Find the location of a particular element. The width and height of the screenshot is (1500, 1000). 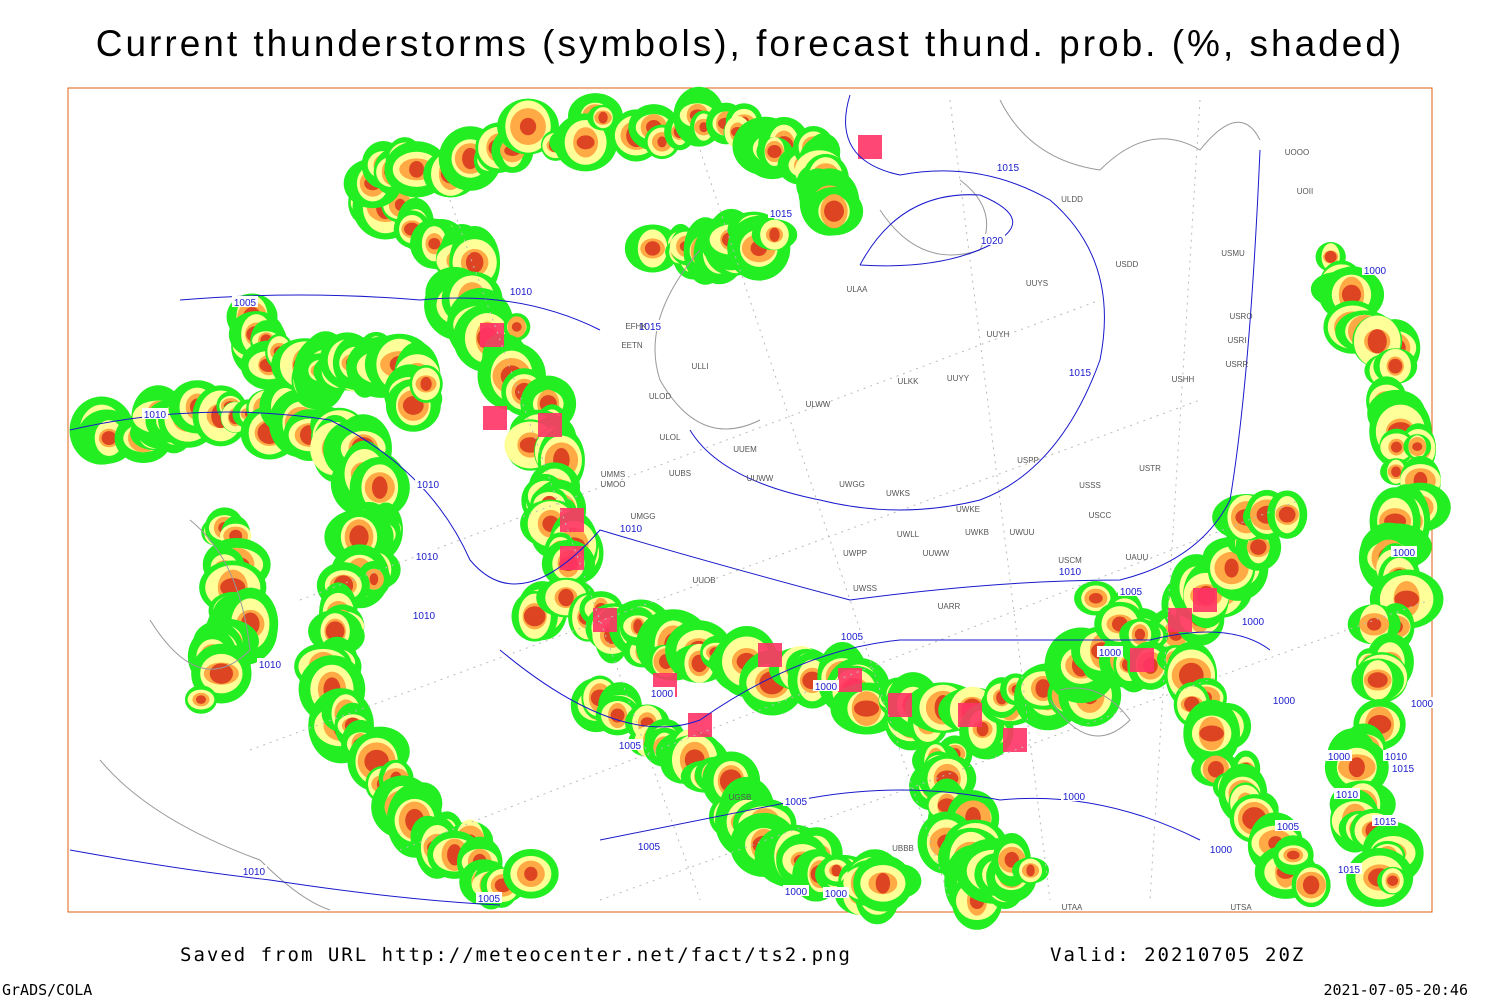

station-label: USSS is located at coordinates (1090, 485).